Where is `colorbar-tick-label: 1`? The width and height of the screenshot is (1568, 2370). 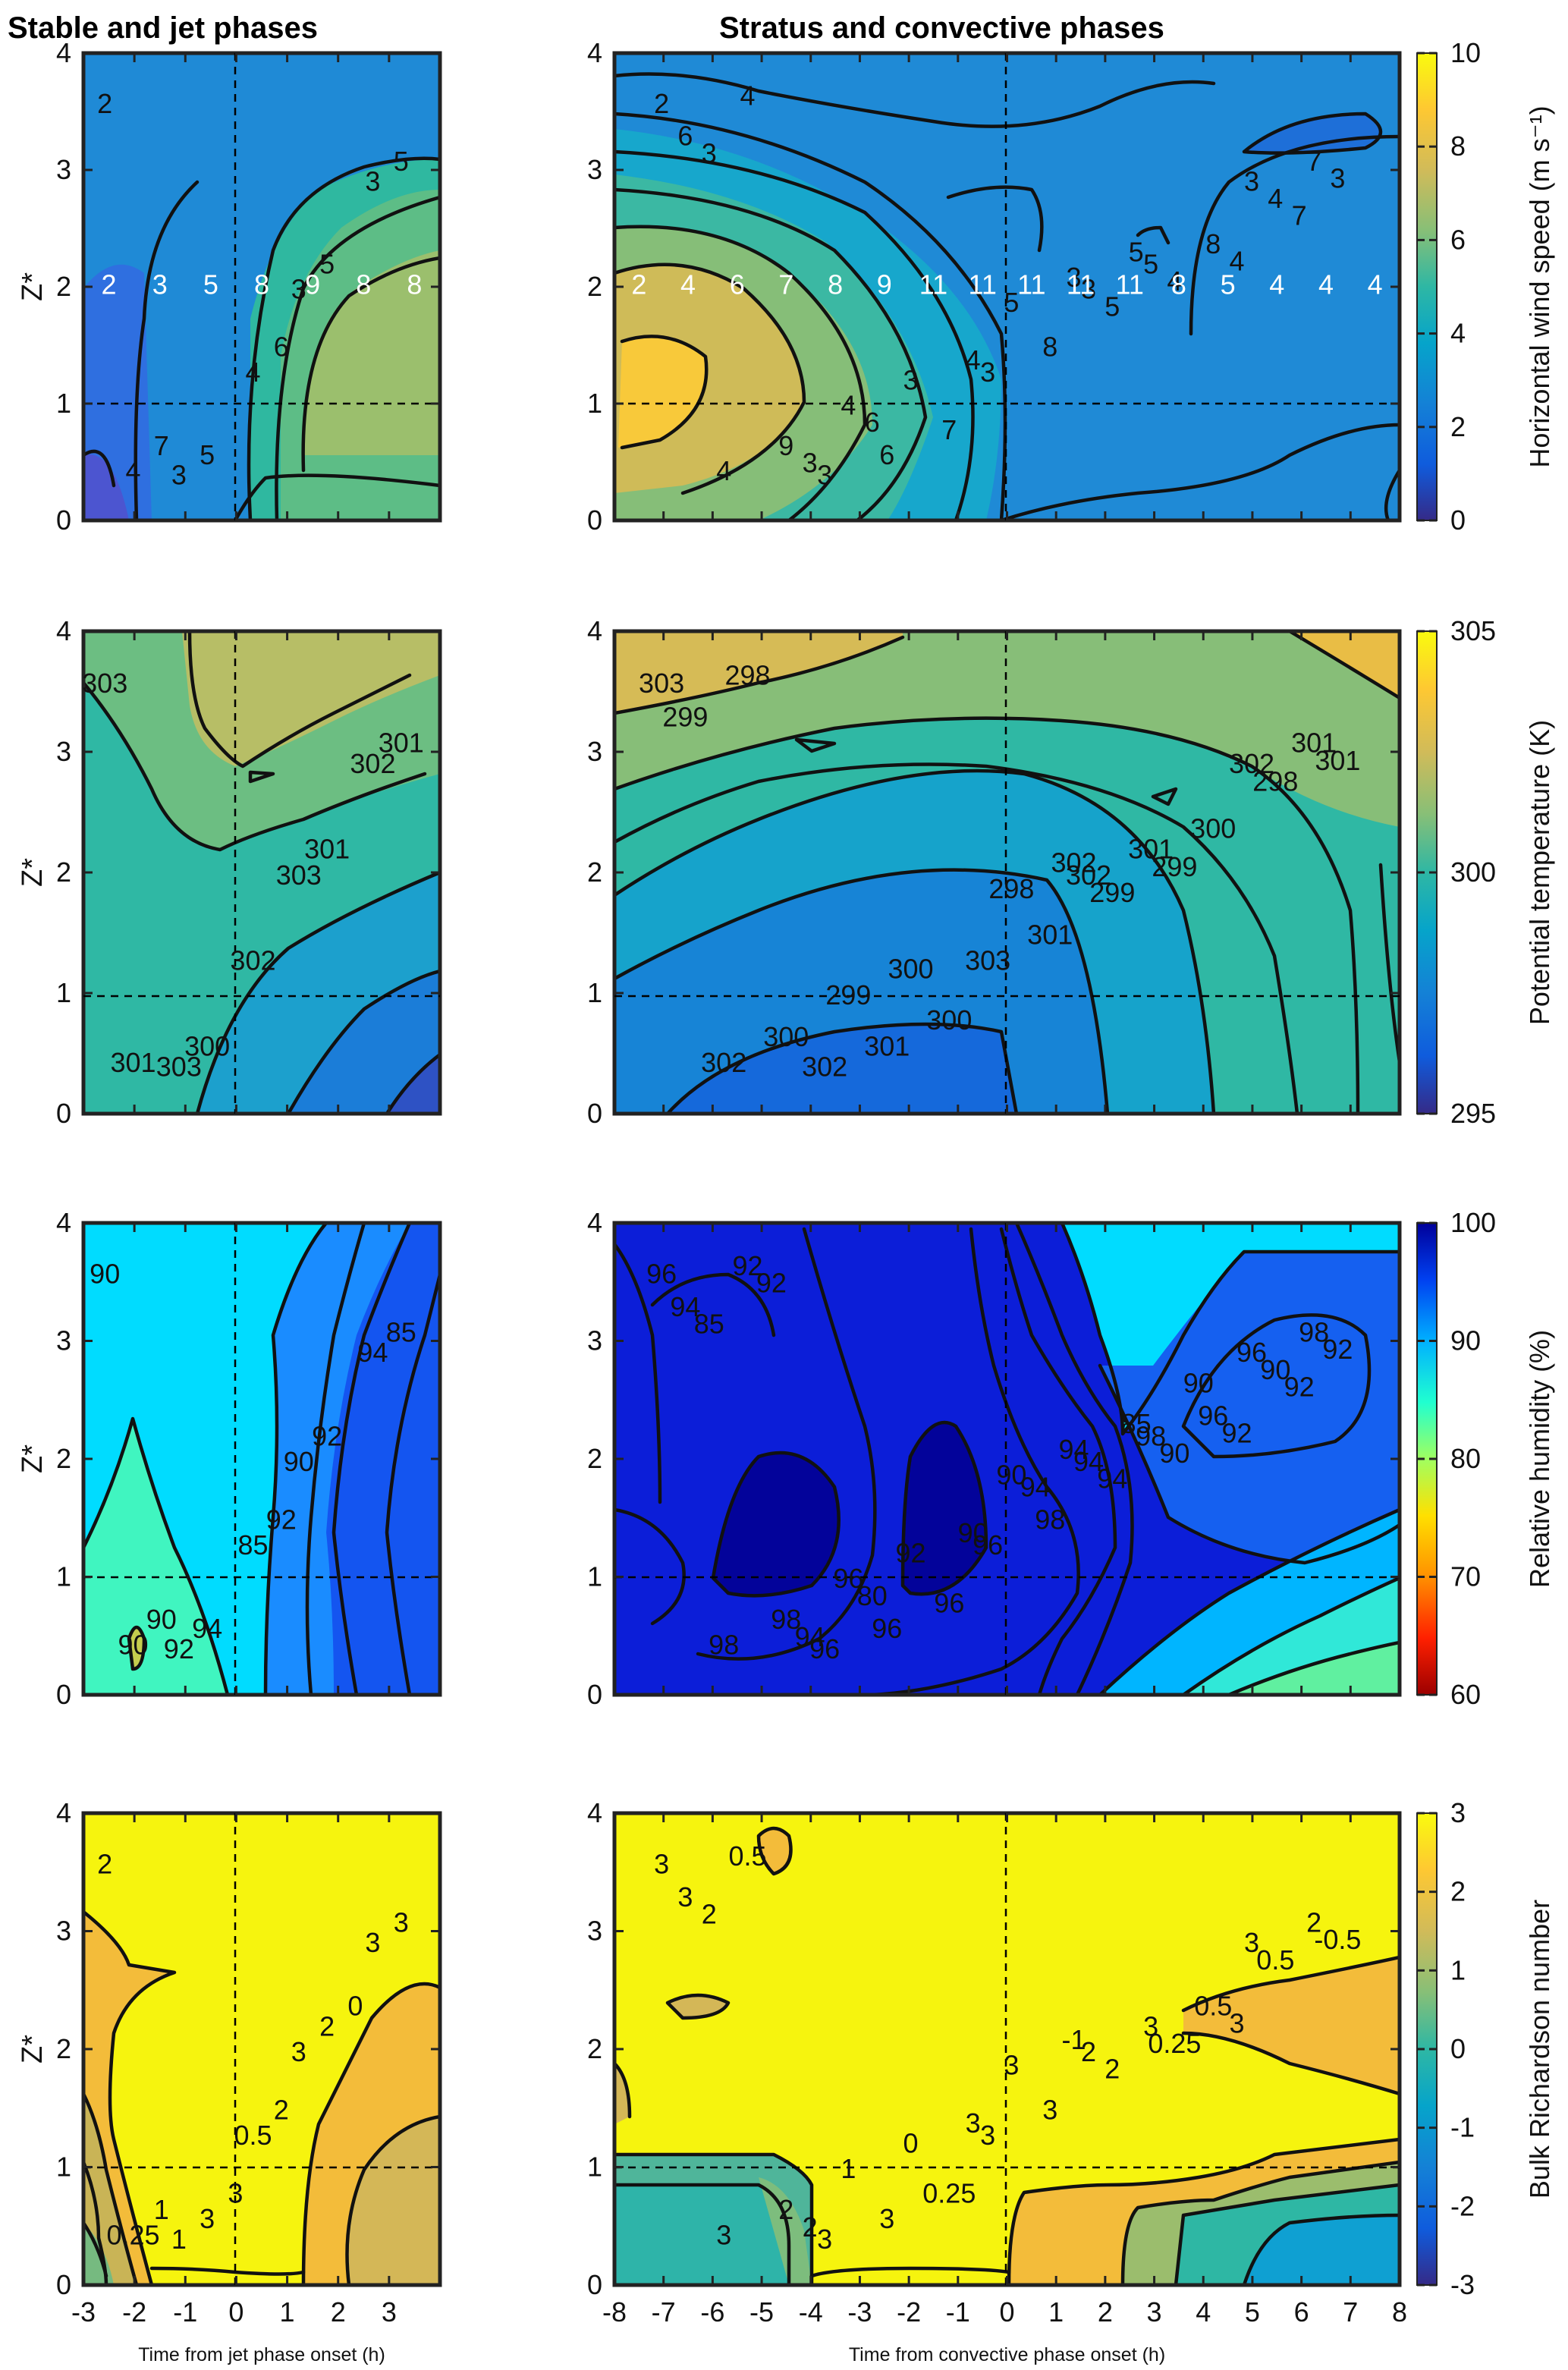 colorbar-tick-label: 1 is located at coordinates (1458, 1970).